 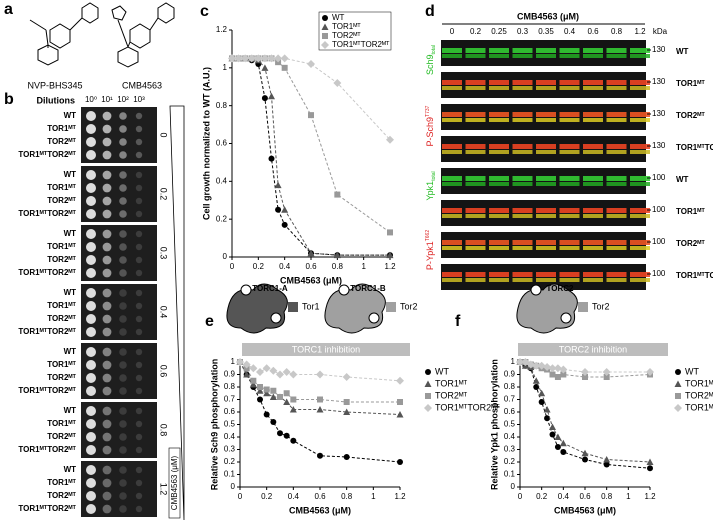 I want to click on inhibition-label: TORC2 inhibition, so click(x=593, y=349).